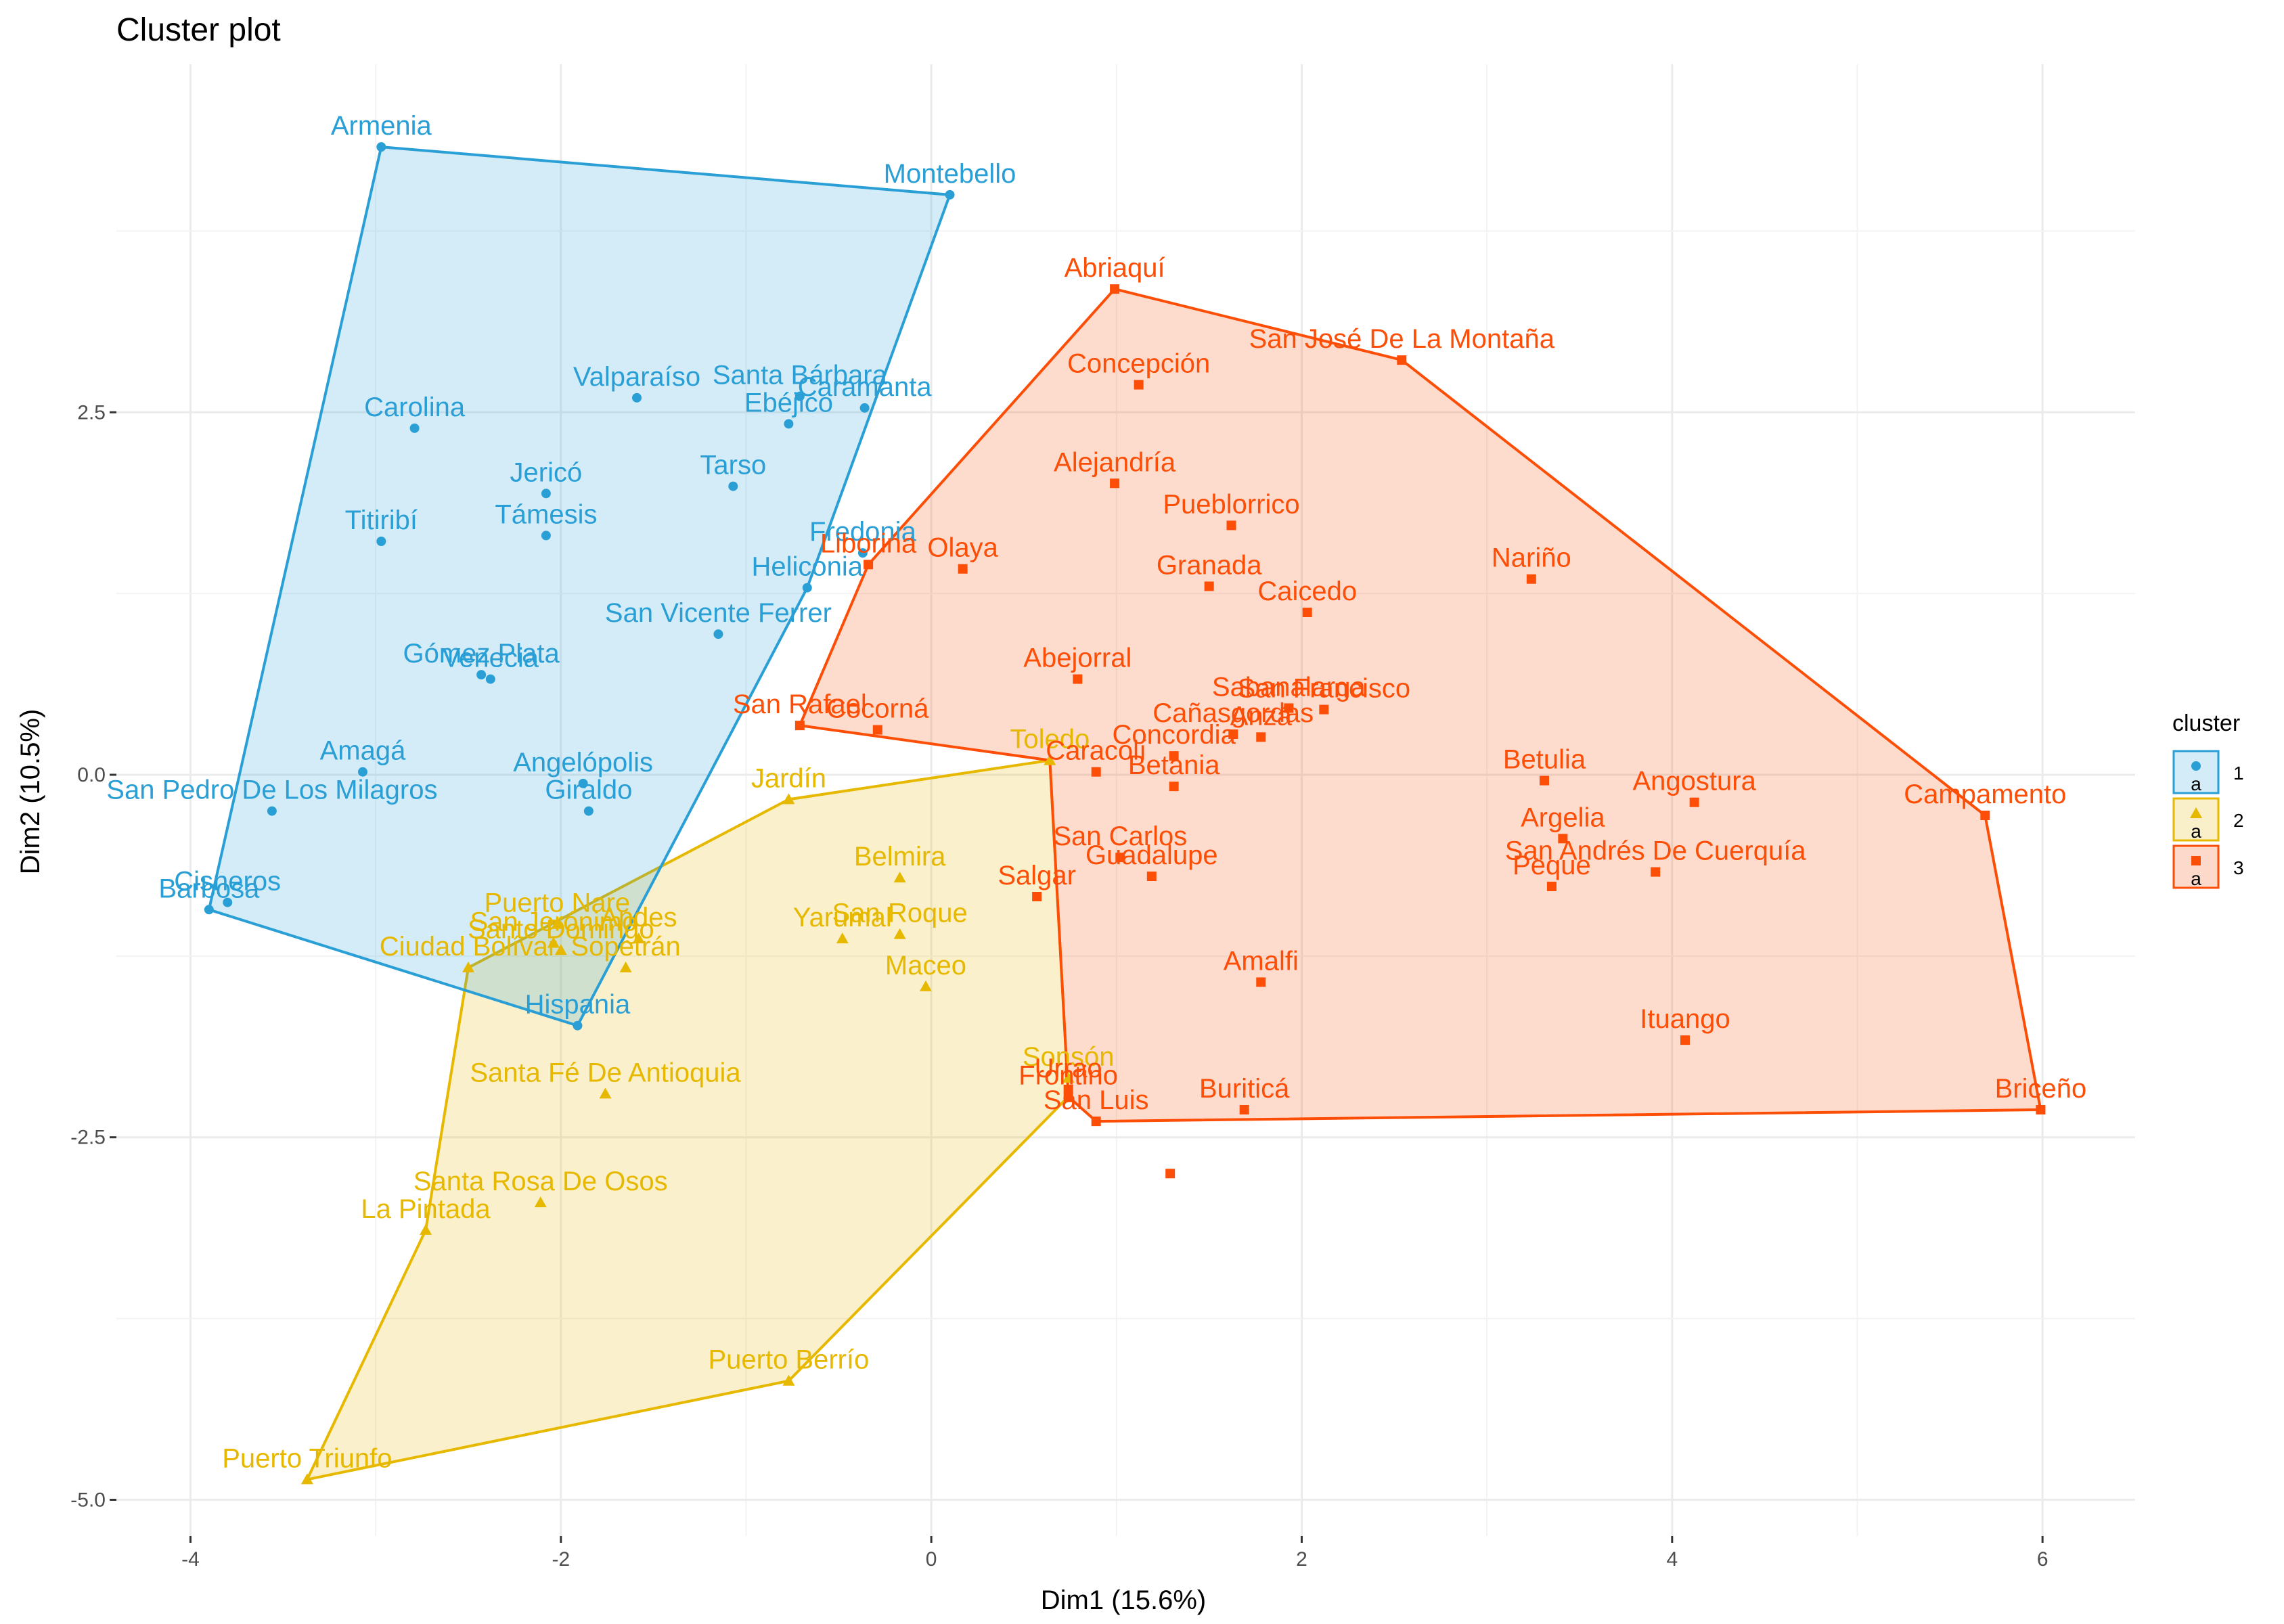 The image size is (2284, 1624). Describe the element at coordinates (865, 387) in the screenshot. I see `point-label: Caramanta` at that location.